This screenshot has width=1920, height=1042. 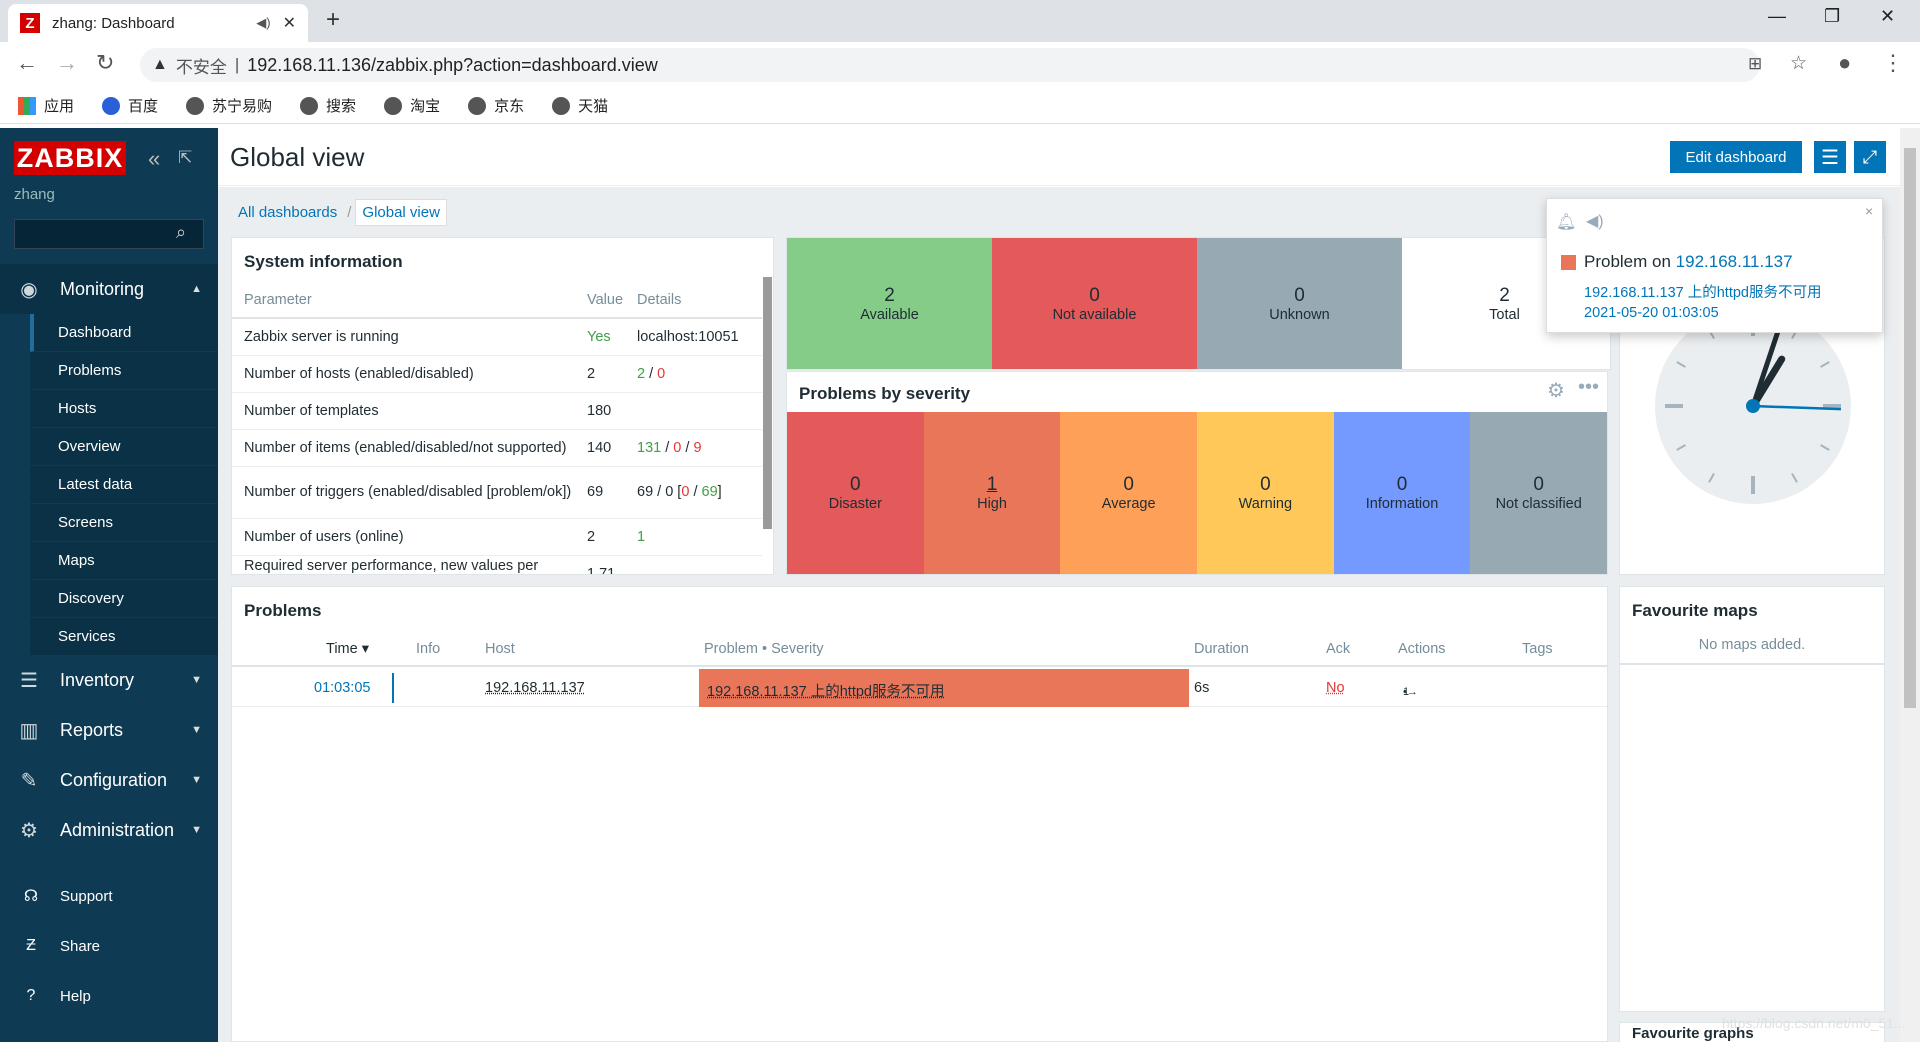 What do you see at coordinates (124, 409) in the screenshot?
I see `submenu-hosts: Hosts` at bounding box center [124, 409].